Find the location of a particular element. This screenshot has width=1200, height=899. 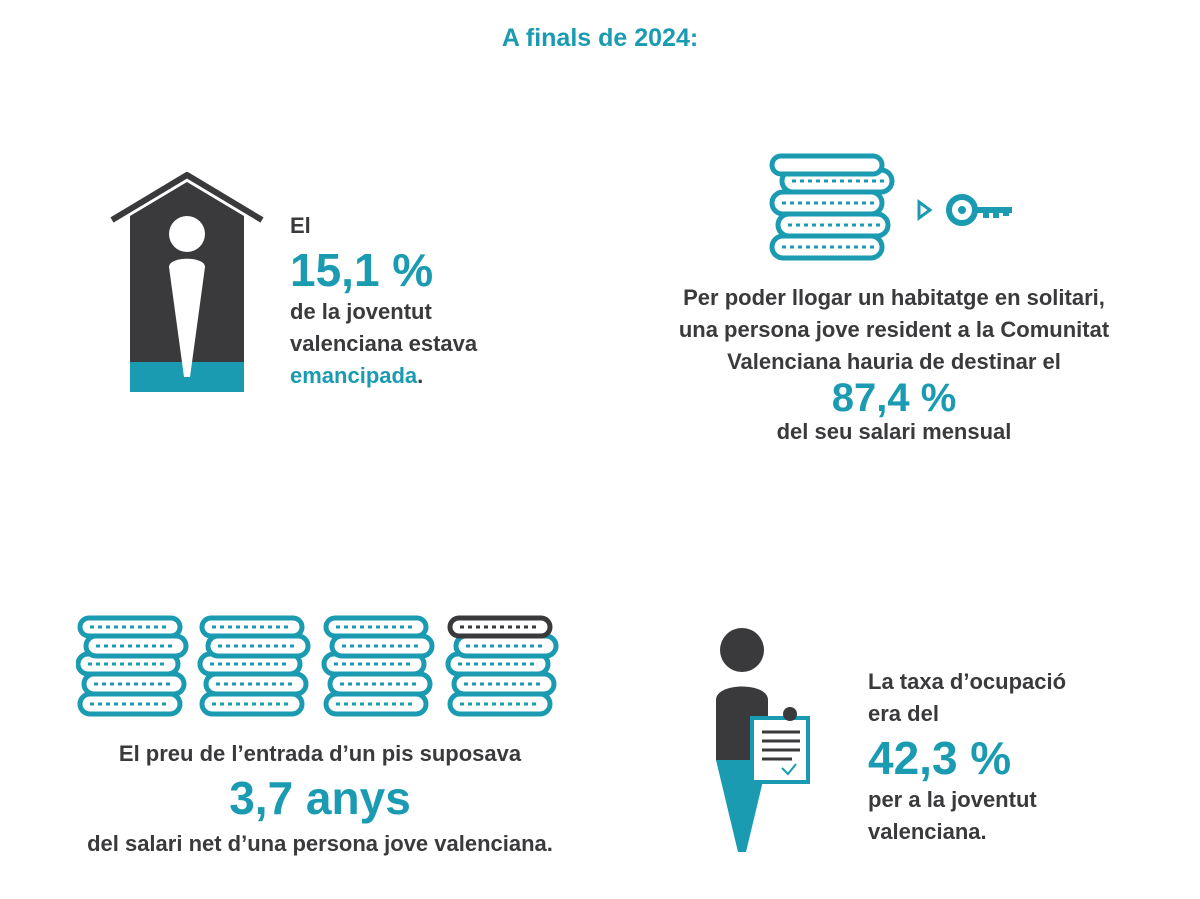

emancipation-highlight: emancipada is located at coordinates (354, 375).